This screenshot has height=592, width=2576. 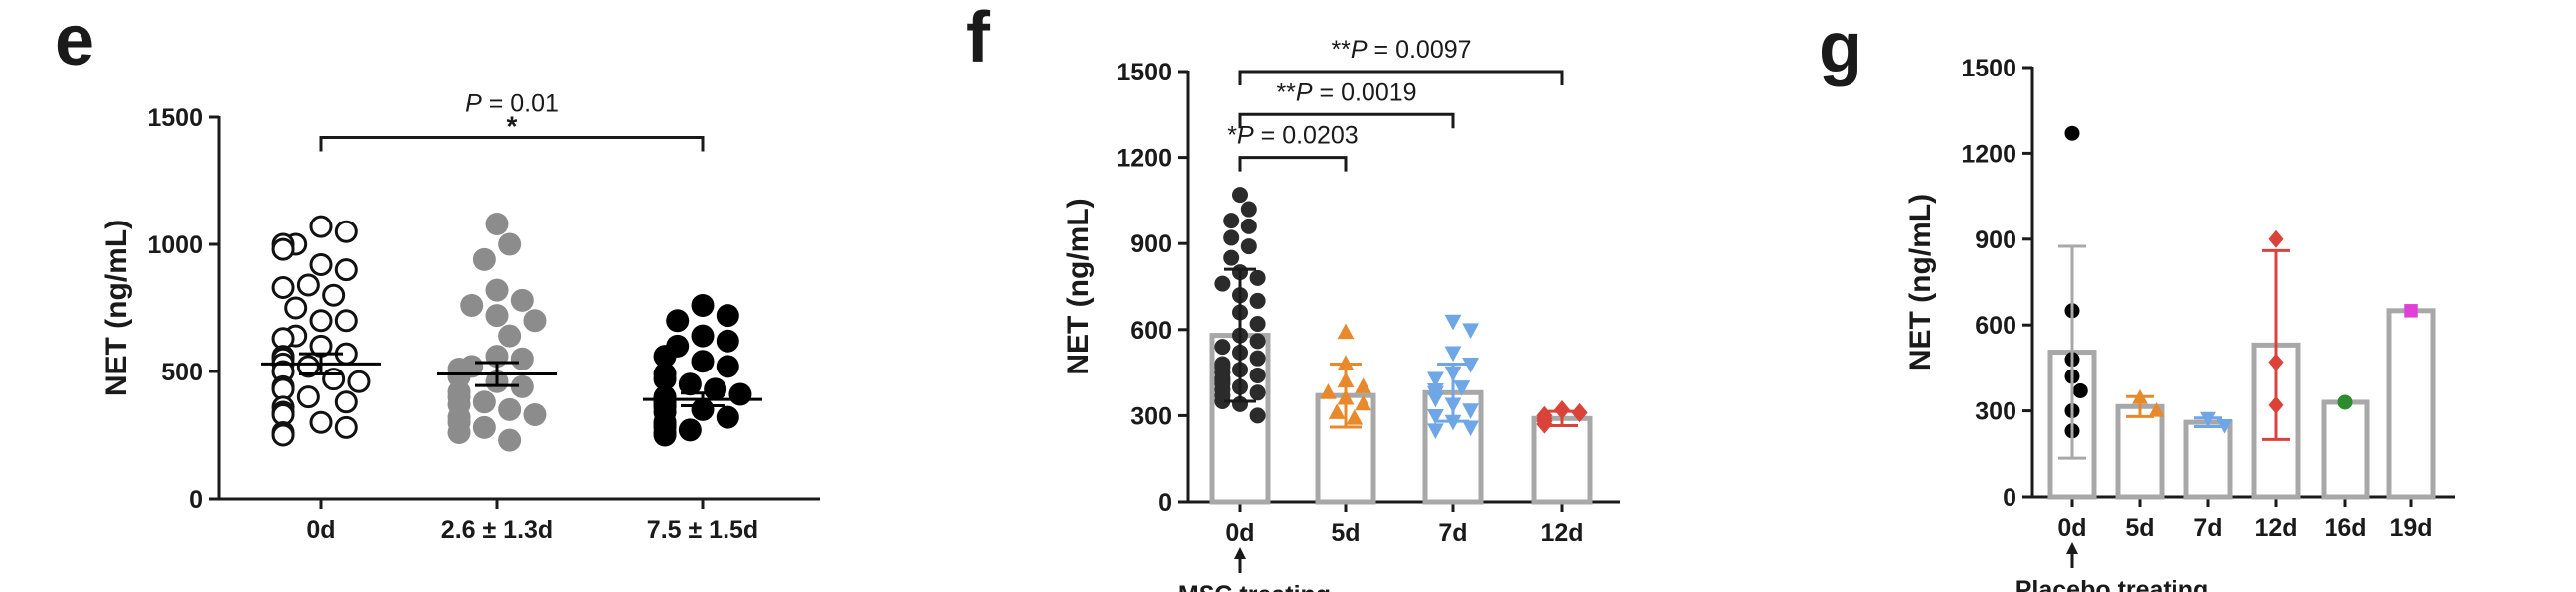 I want to click on panel-letter: e, so click(x=74, y=41).